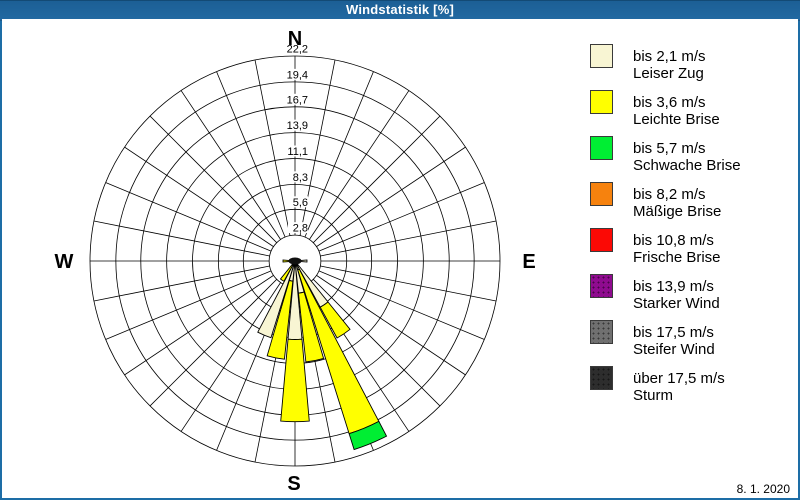  Describe the element at coordinates (677, 211) in the screenshot. I see `legend-class-label: Mäßige Brise` at that location.